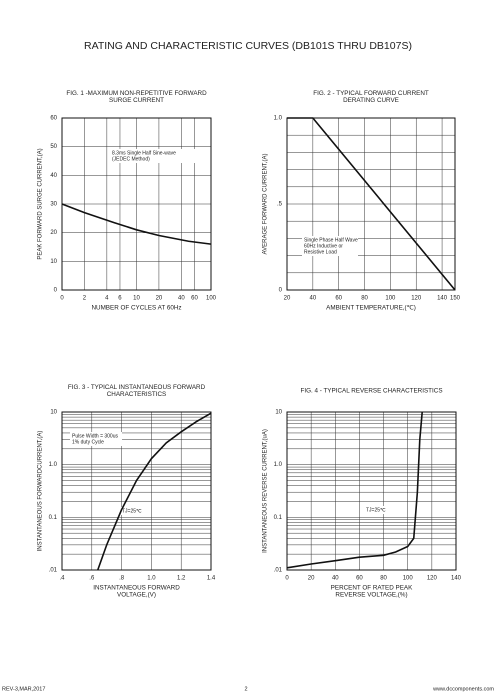 This screenshot has width=496, height=694. What do you see at coordinates (181, 579) in the screenshot?
I see `x-tick-label: 1.2` at bounding box center [181, 579].